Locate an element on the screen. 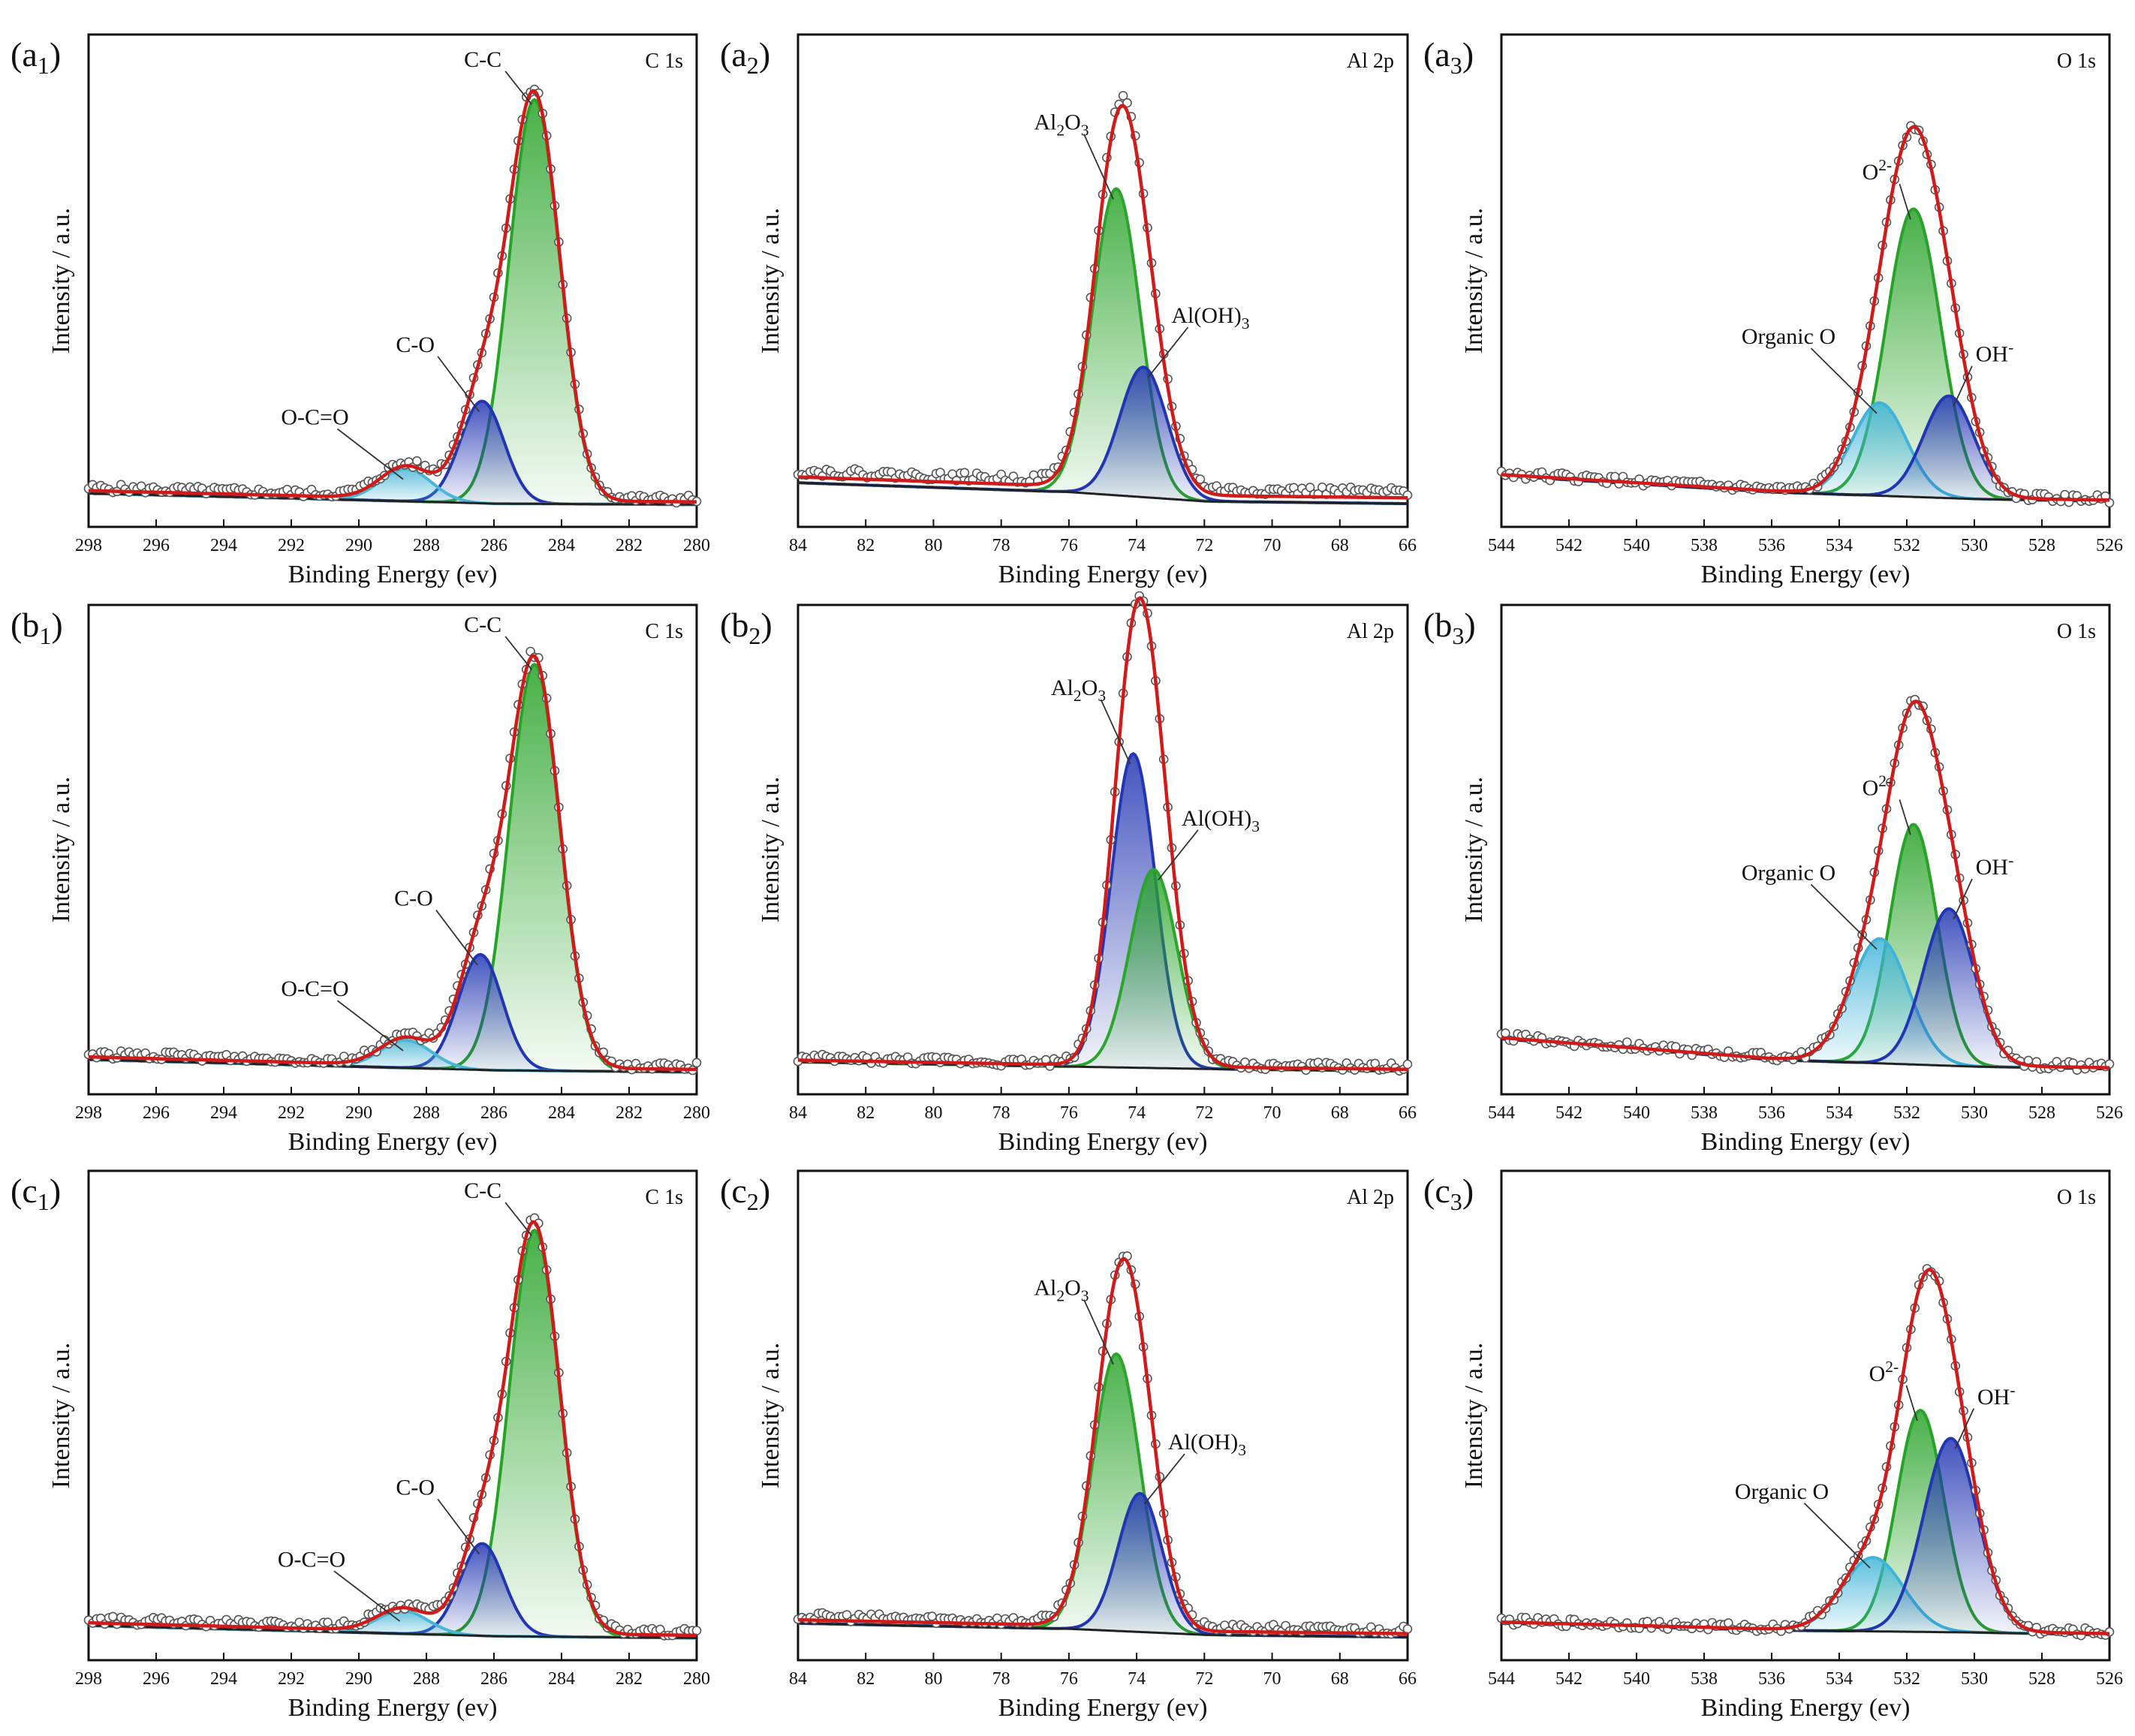 The width and height of the screenshot is (2135, 1736). x-tick-label: 76 is located at coordinates (1069, 545).